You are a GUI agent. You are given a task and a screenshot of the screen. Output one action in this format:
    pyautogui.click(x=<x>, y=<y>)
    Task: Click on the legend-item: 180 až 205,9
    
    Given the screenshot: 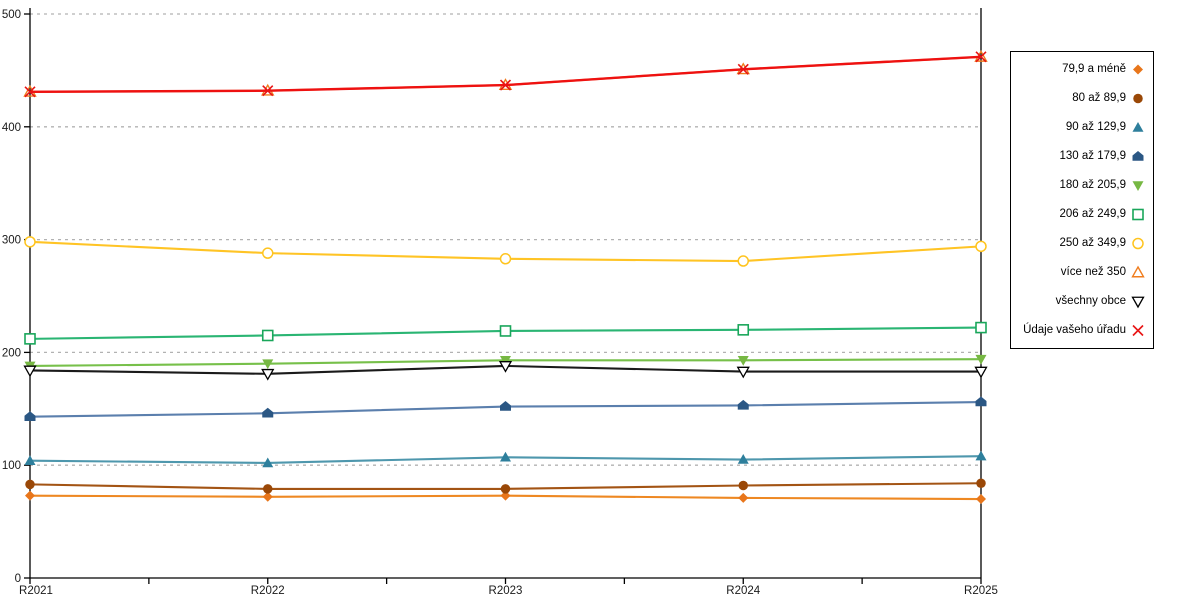 What is the action you would take?
    pyautogui.click(x=1082, y=186)
    